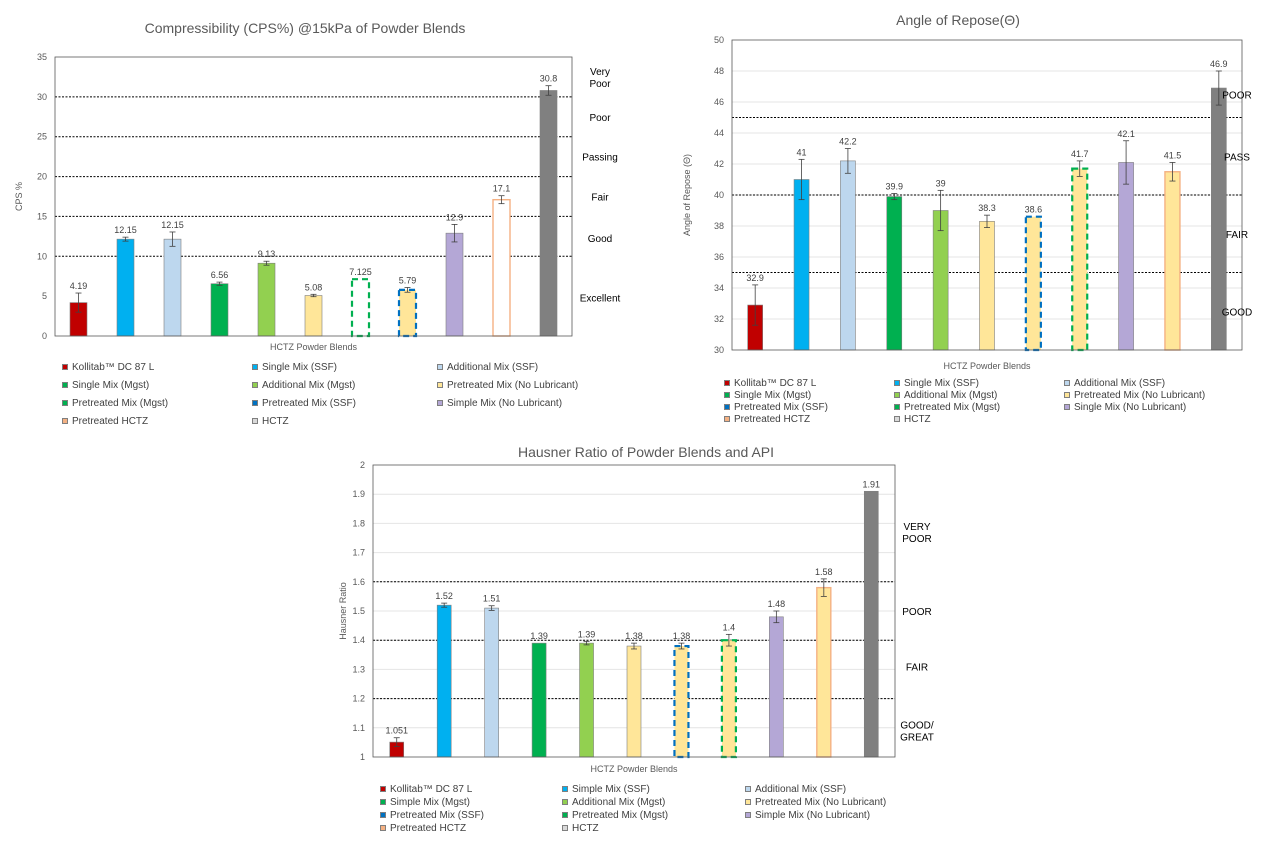 This screenshot has height=842, width=1288. What do you see at coordinates (492, 599) in the screenshot?
I see `data-label: 1.51` at bounding box center [492, 599].